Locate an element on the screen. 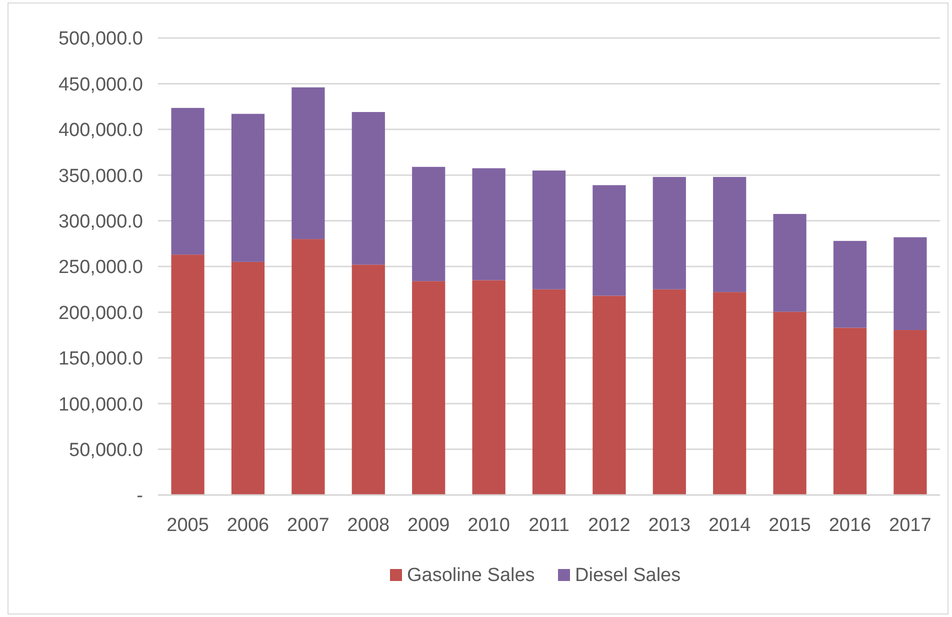 The height and width of the screenshot is (617, 952). x-tick-label: 2010 is located at coordinates (489, 525).